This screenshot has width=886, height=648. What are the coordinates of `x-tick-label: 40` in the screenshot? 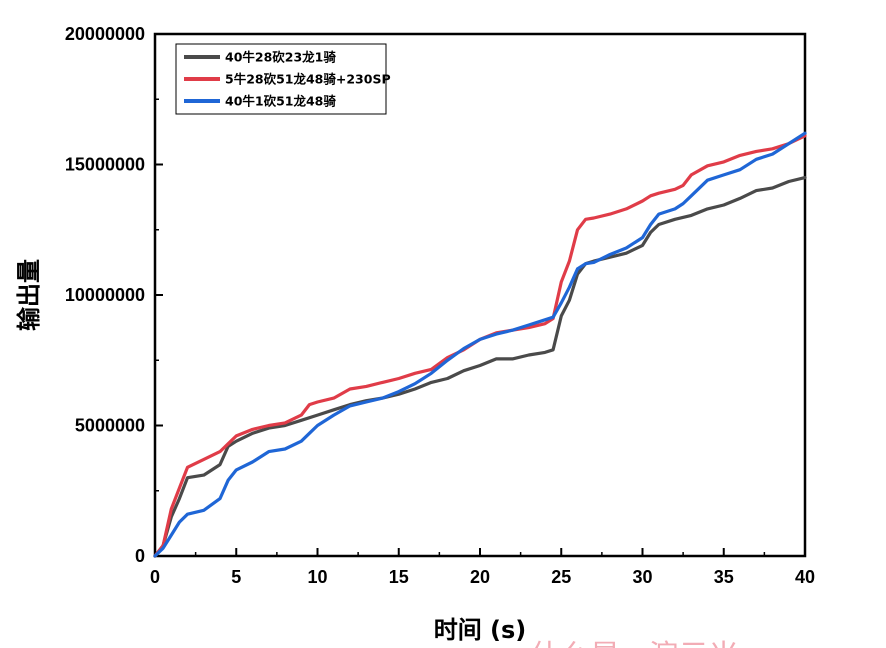 It's located at (805, 577).